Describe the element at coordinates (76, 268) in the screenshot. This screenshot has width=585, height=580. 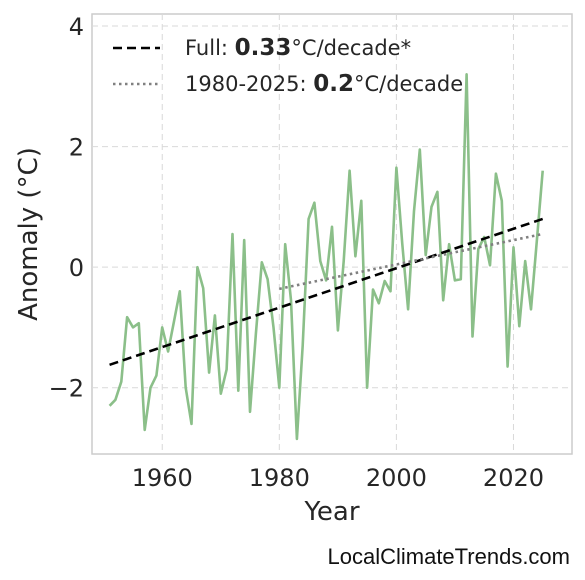
I see `y-tick-label: 0` at that location.